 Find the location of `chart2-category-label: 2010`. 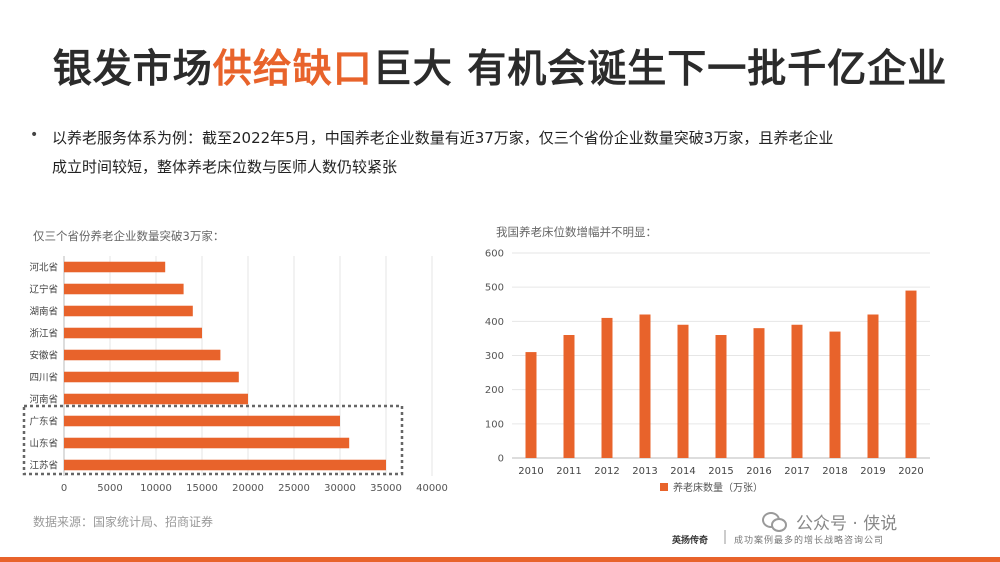

chart2-category-label: 2010 is located at coordinates (530, 471).